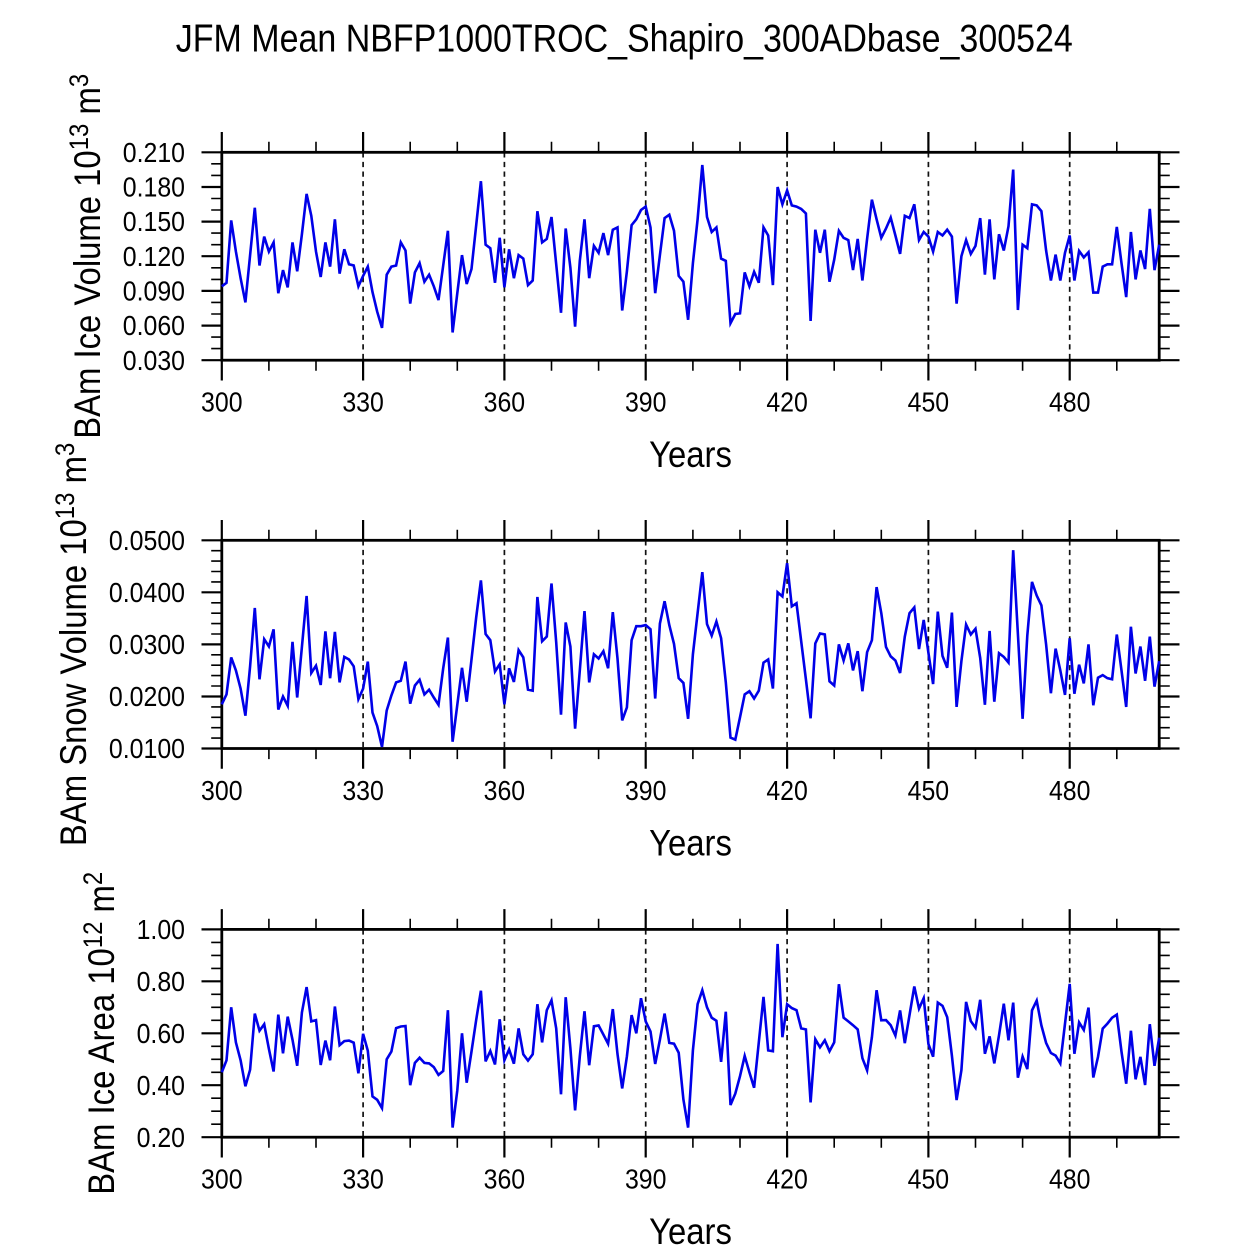  Describe the element at coordinates (87, 294) in the screenshot. I see `svg-text: BAm Ice Volume 10` at that location.